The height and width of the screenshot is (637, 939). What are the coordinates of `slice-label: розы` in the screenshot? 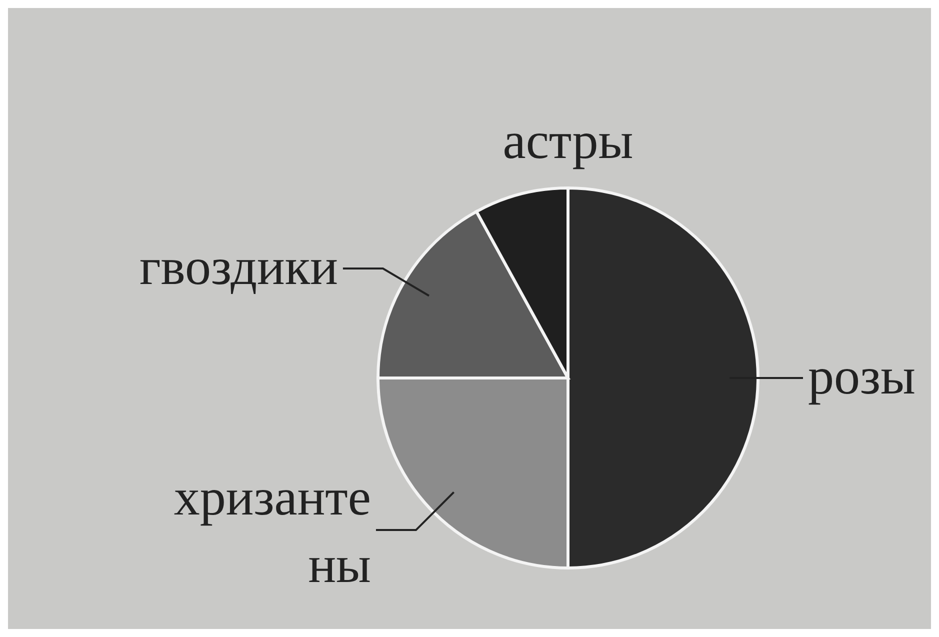 It's located at (862, 377).